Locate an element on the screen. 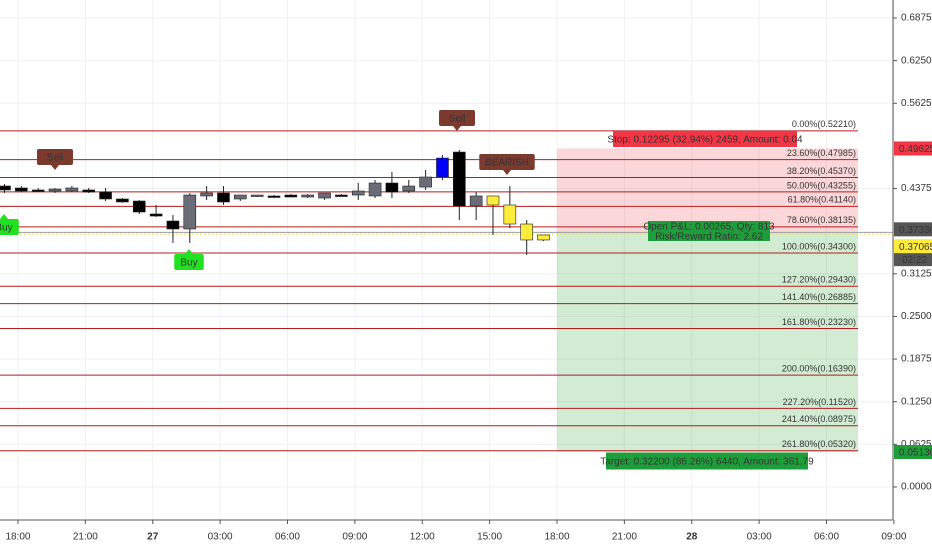 The height and width of the screenshot is (550, 932). fib-label: 38.20%(0.45370) is located at coordinates (821, 171).